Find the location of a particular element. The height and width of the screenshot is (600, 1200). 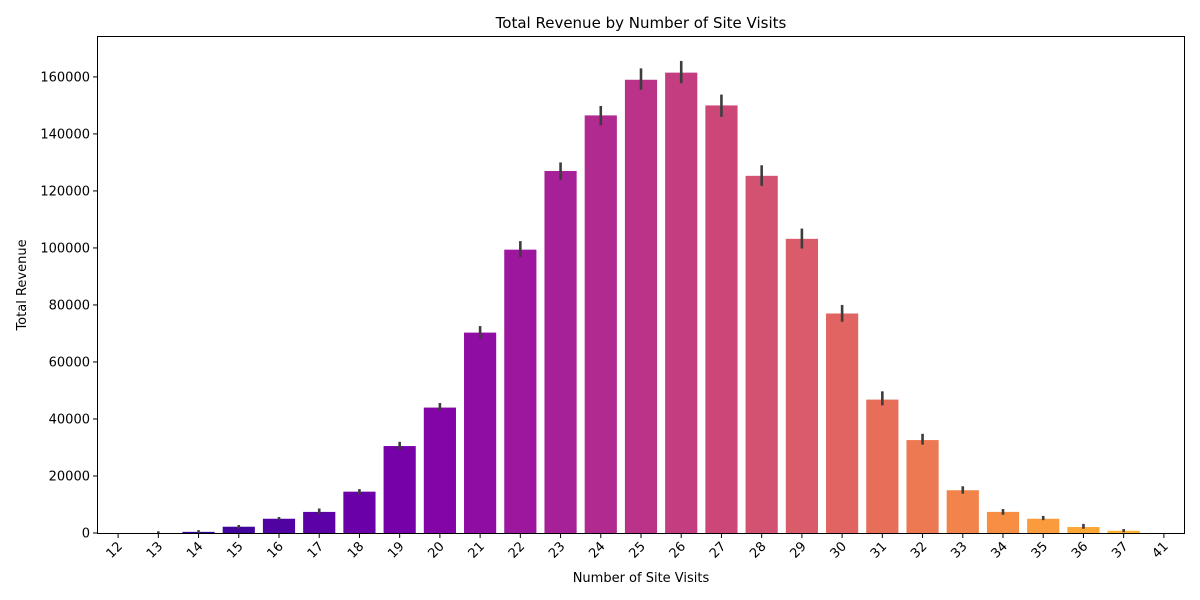

x-tick-label: 14 is located at coordinates (195, 550).